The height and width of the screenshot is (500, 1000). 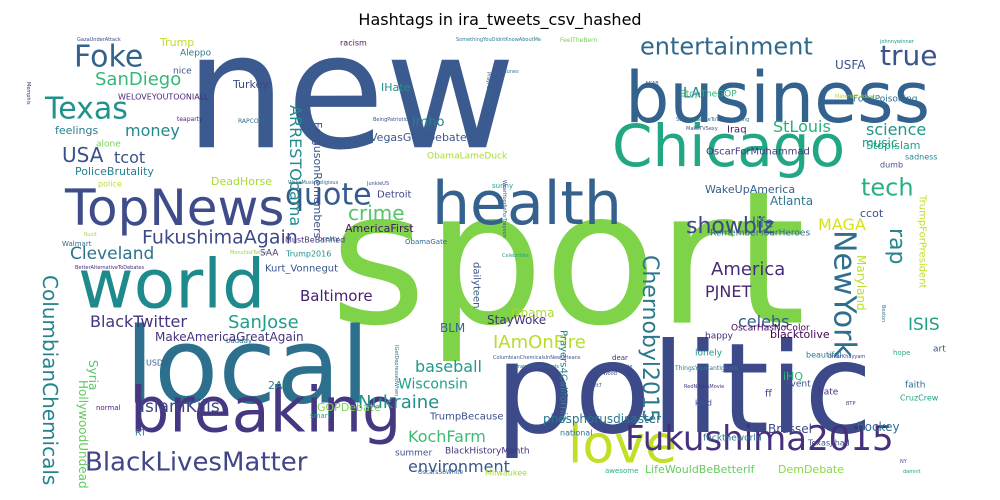 What do you see at coordinates (828, 443) in the screenshot?
I see `word-texasjihad: TexasJihad` at bounding box center [828, 443].